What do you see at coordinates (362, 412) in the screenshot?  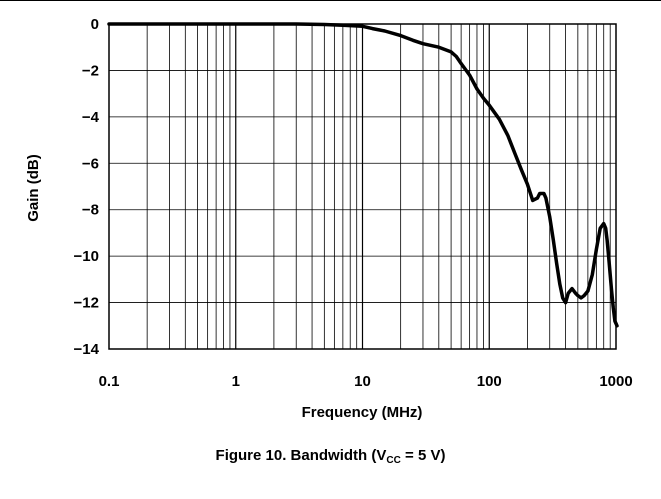 I see `x-axis-title: Frequency (MHz)` at bounding box center [362, 412].